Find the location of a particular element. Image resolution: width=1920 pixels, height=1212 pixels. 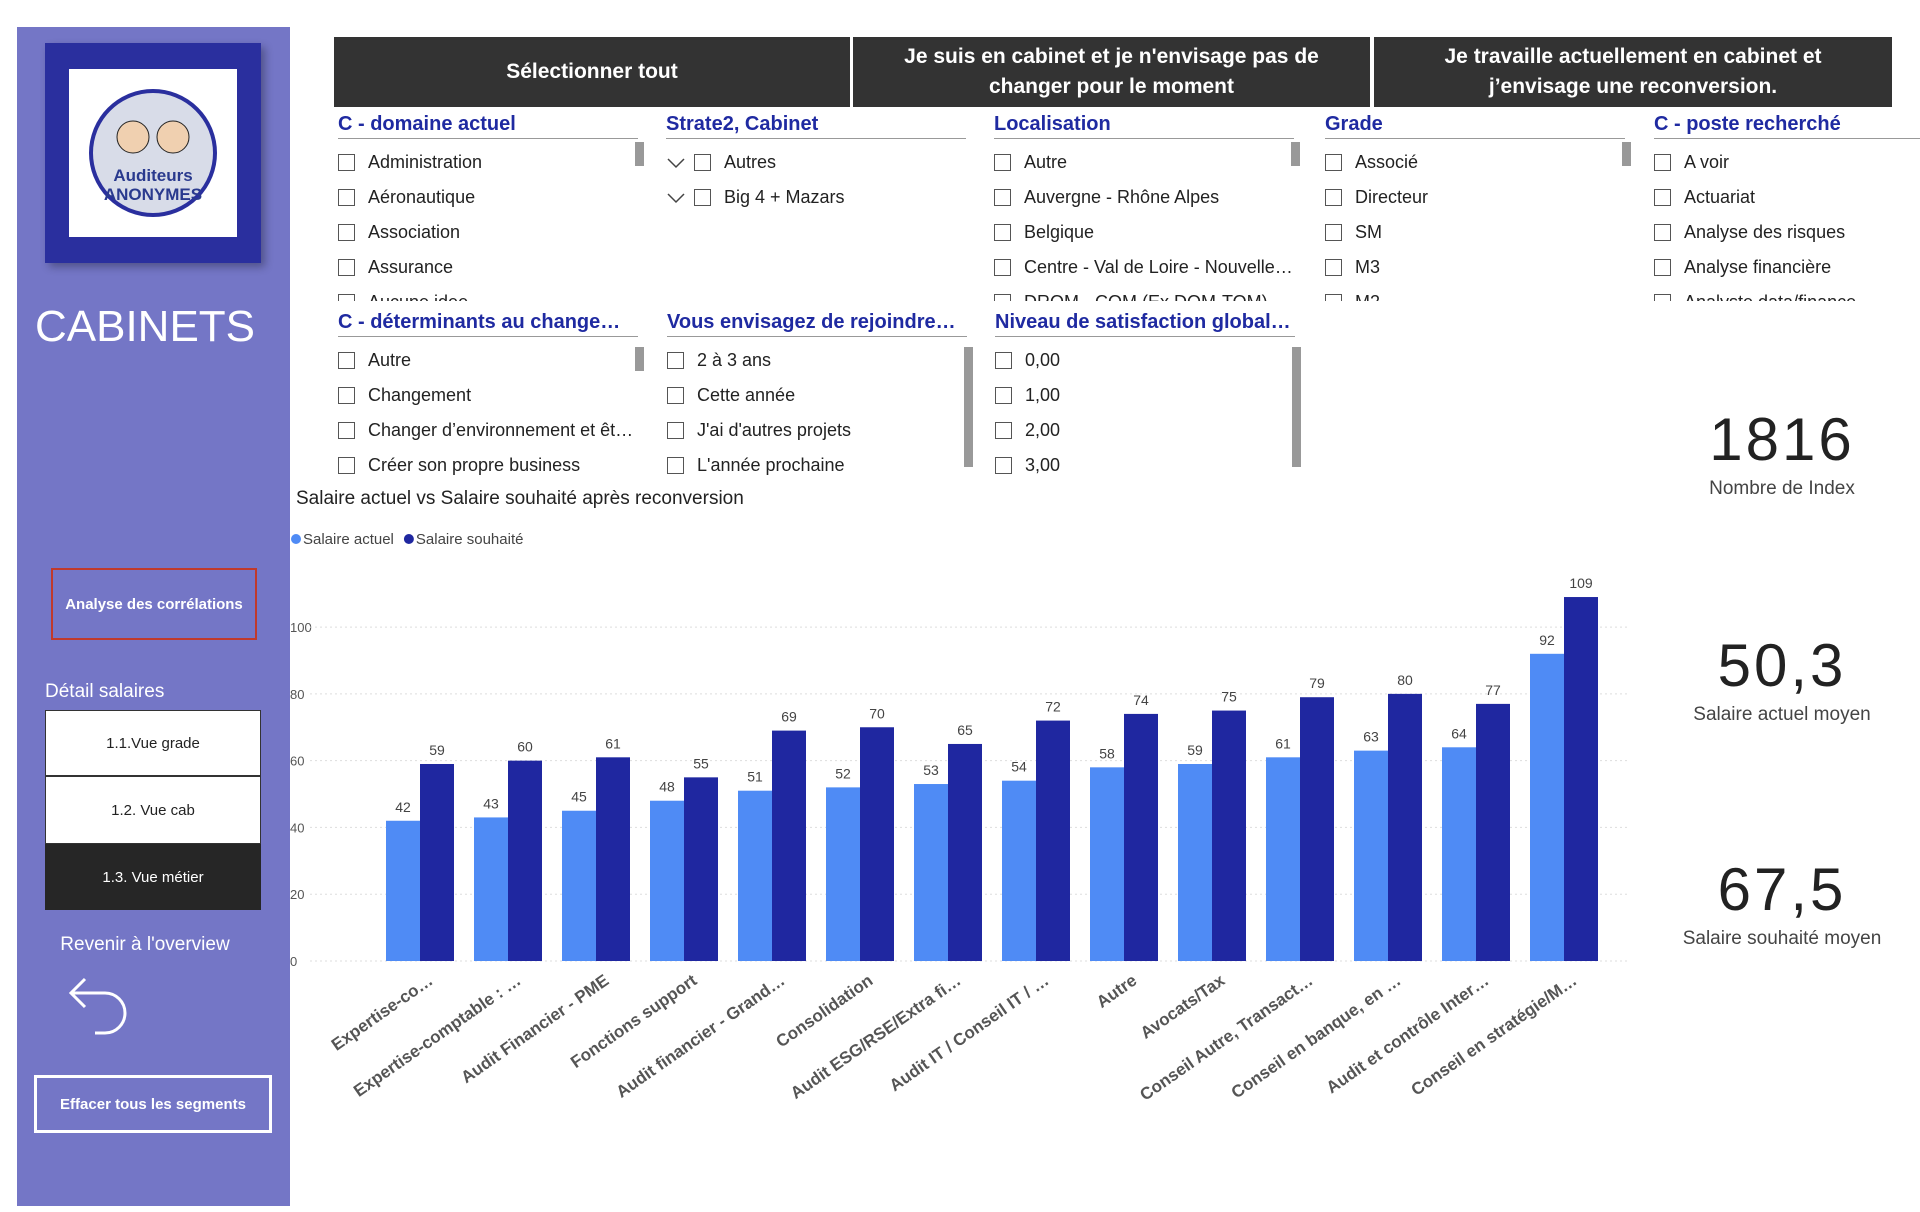

slicer-item: Big 4 + Mazars is located at coordinates (816, 197).